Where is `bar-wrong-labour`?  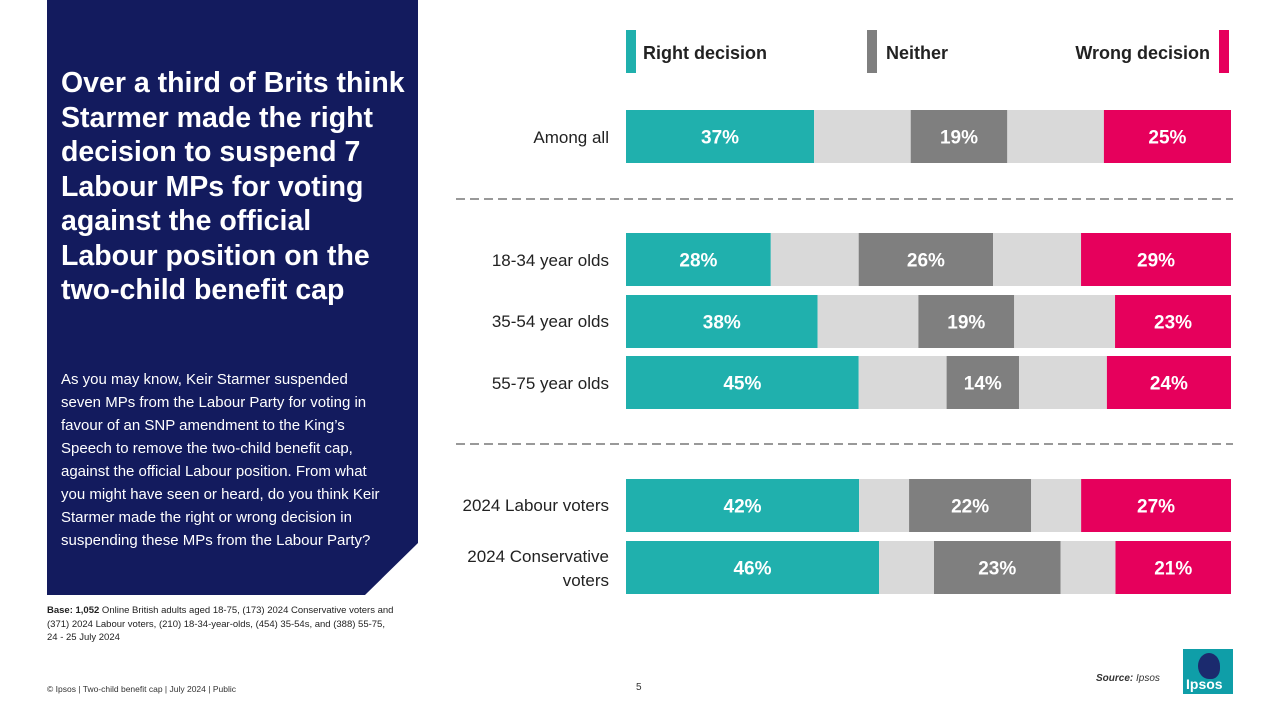 bar-wrong-labour is located at coordinates (1156, 505).